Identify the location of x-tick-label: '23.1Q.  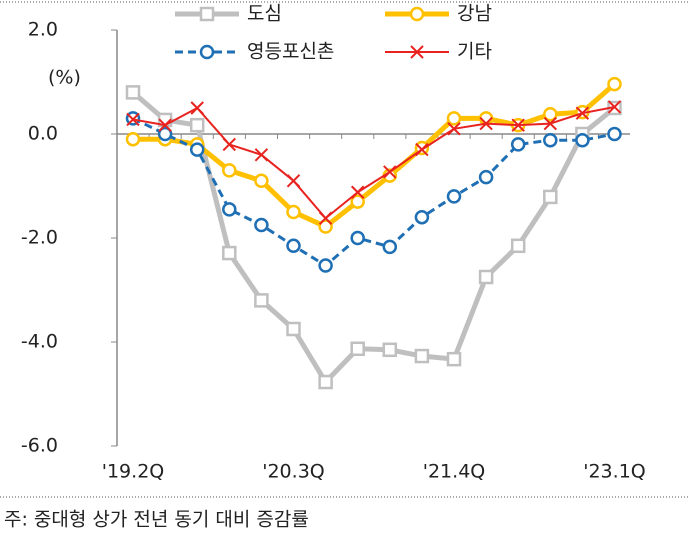
(614, 472).